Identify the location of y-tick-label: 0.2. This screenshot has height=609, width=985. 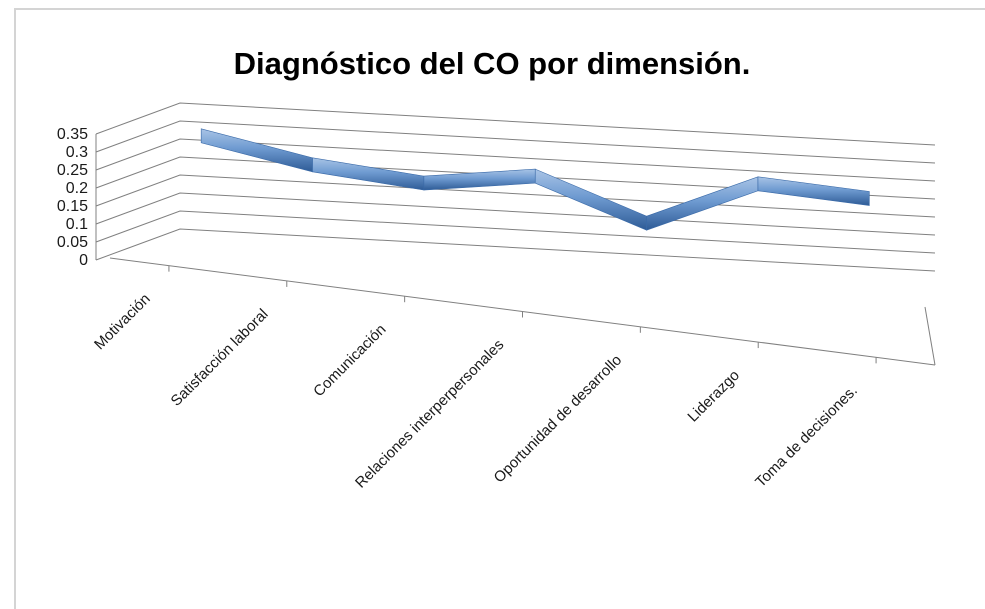
(77, 188).